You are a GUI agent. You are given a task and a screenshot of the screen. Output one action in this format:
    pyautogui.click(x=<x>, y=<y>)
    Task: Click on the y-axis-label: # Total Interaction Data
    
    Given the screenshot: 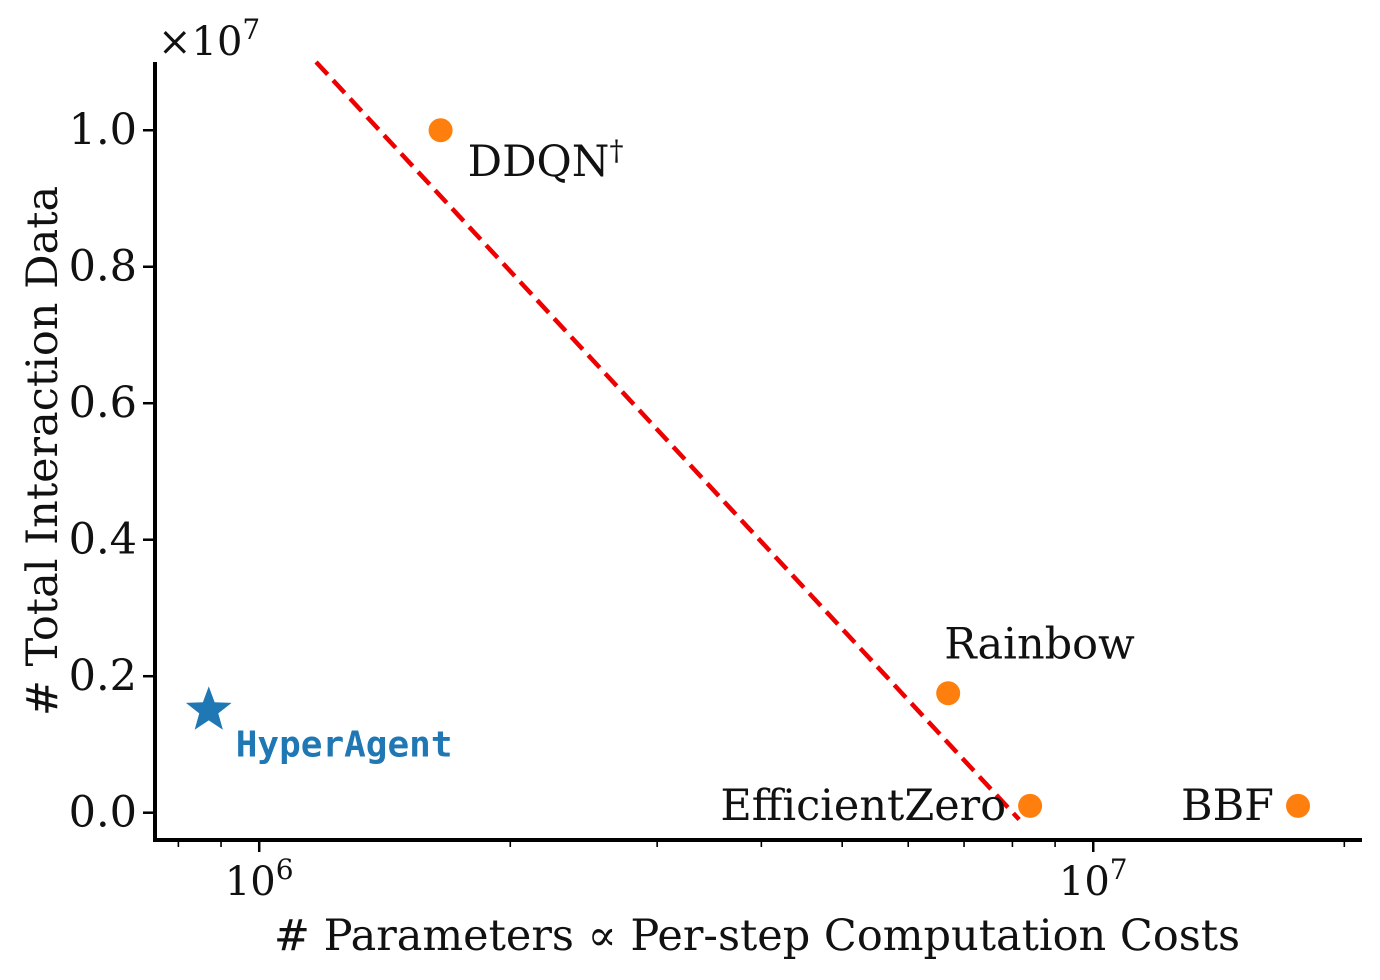 What is the action you would take?
    pyautogui.click(x=43, y=451)
    